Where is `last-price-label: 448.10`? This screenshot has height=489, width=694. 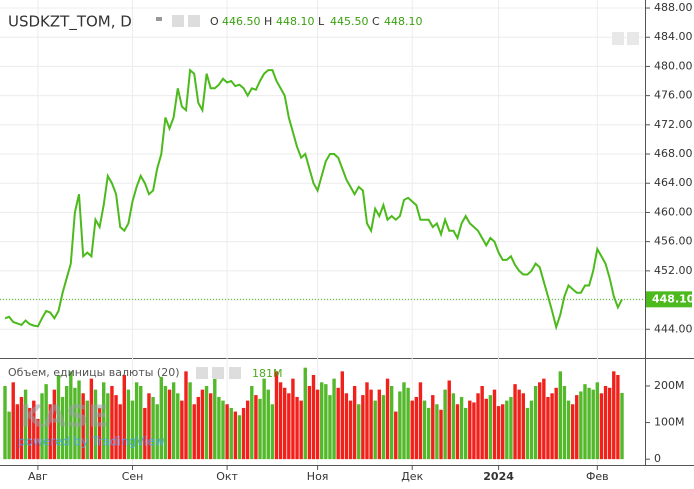
last-price-label: 448.10 is located at coordinates (673, 298).